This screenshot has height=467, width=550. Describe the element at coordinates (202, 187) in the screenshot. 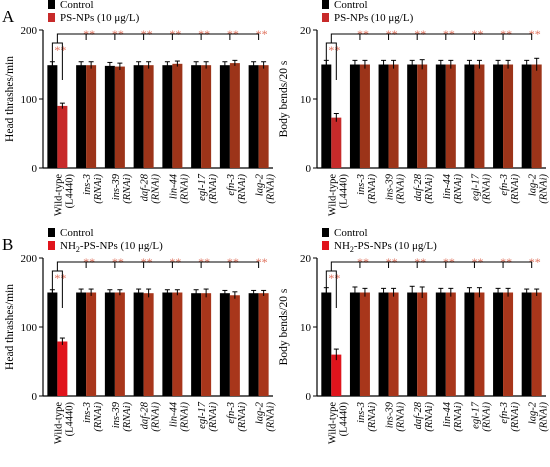

I see `x-tick-label: egl-17` at that location.